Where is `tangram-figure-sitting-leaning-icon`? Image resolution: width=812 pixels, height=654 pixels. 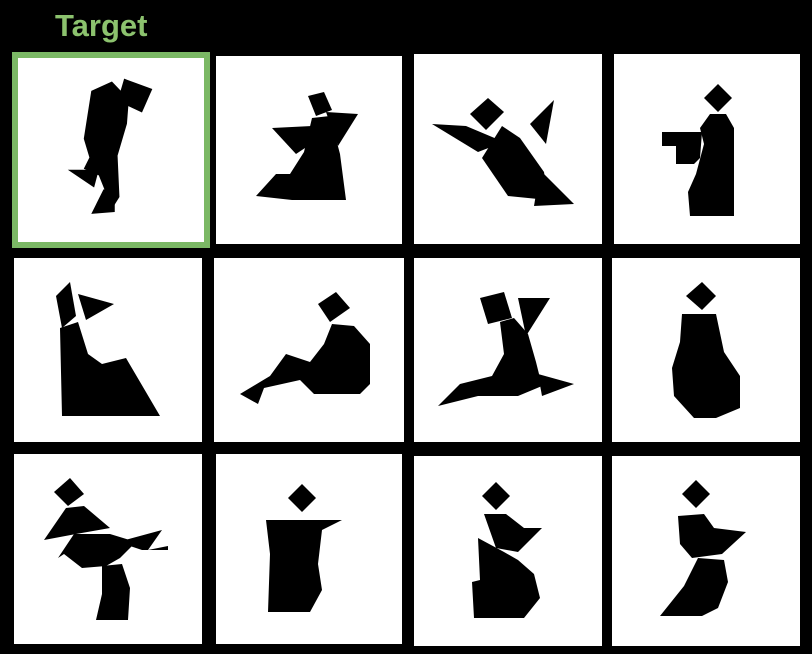 tangram-figure-sitting-leaning-icon is located at coordinates (506, 349).